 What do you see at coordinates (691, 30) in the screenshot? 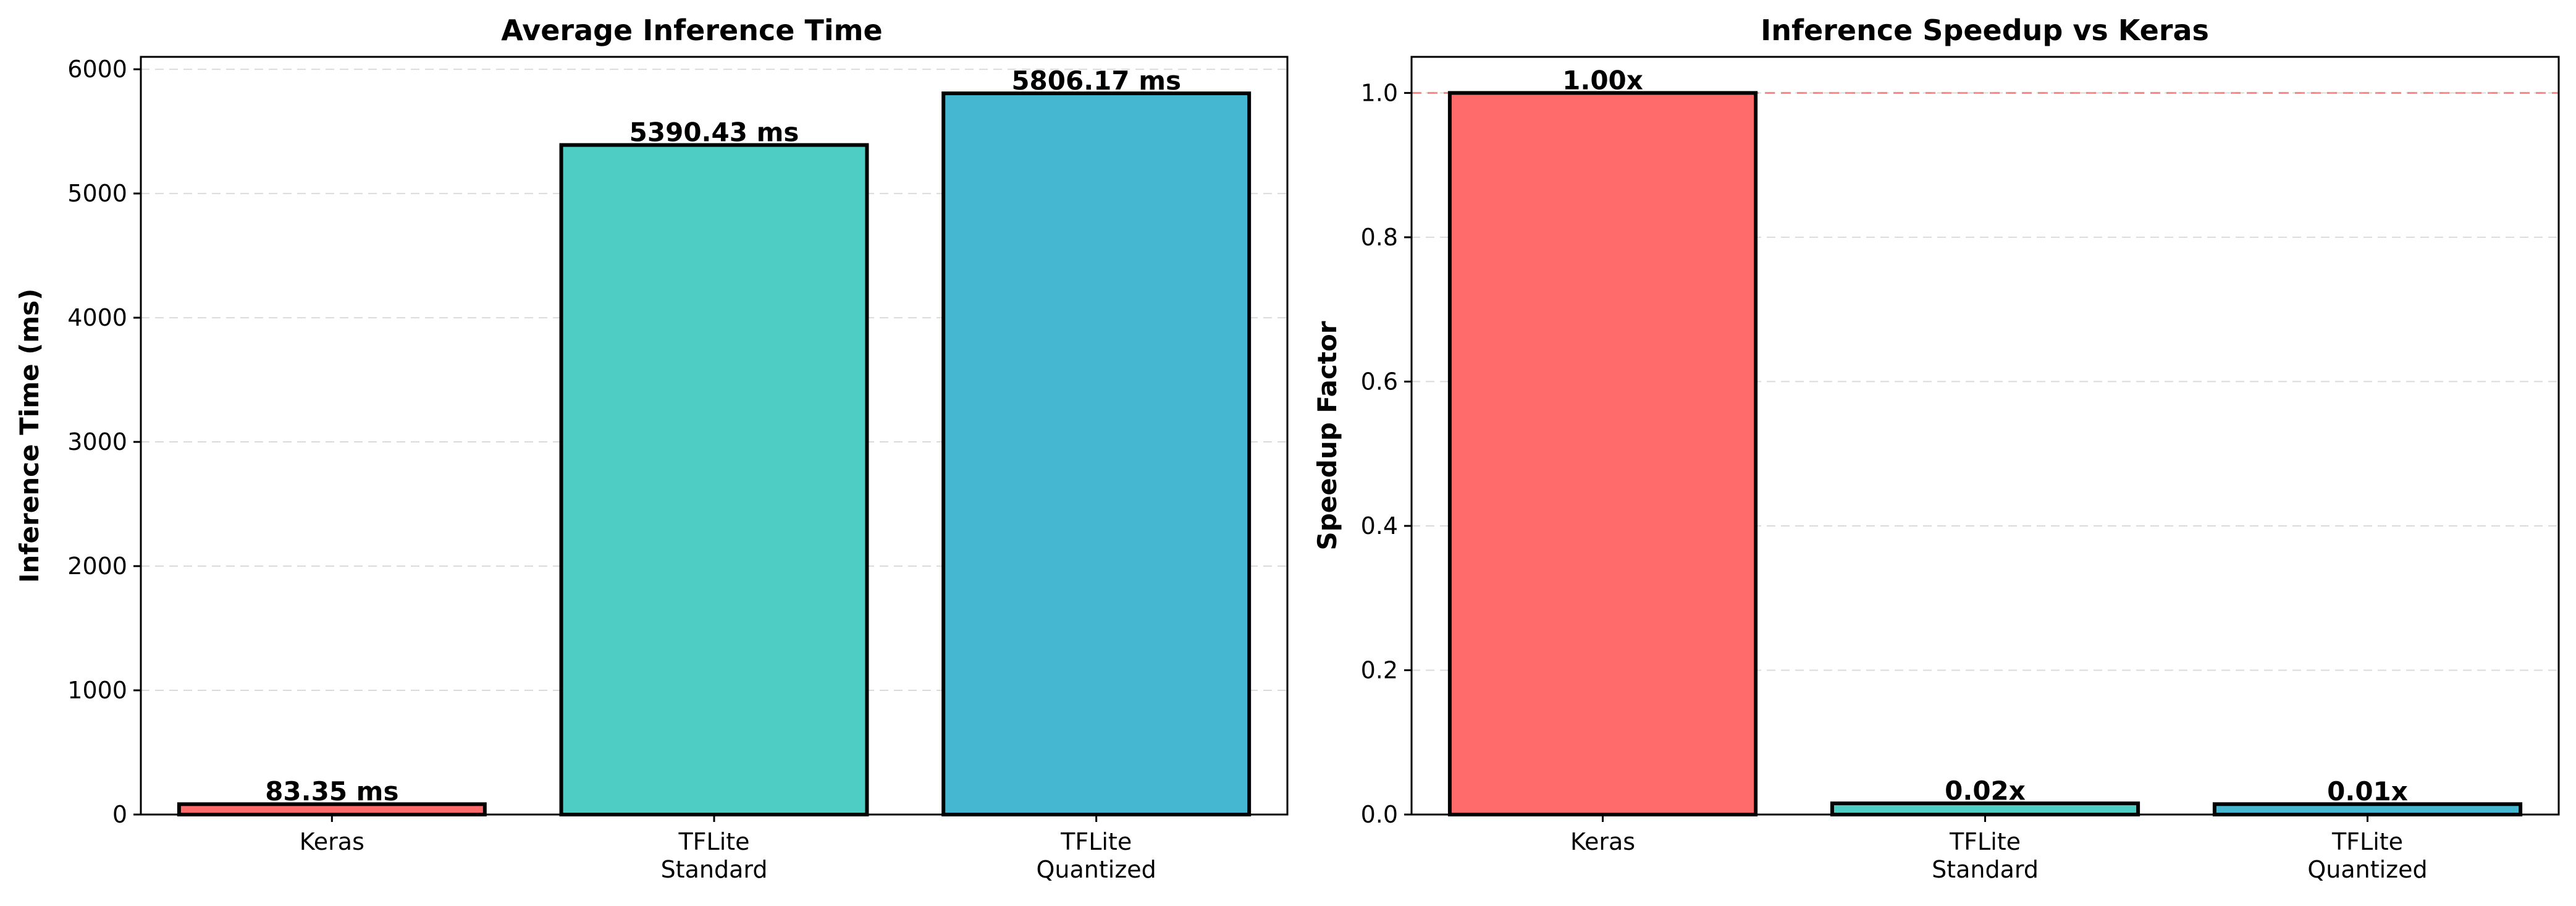
I see `chart-title: Average Inference Time` at bounding box center [691, 30].